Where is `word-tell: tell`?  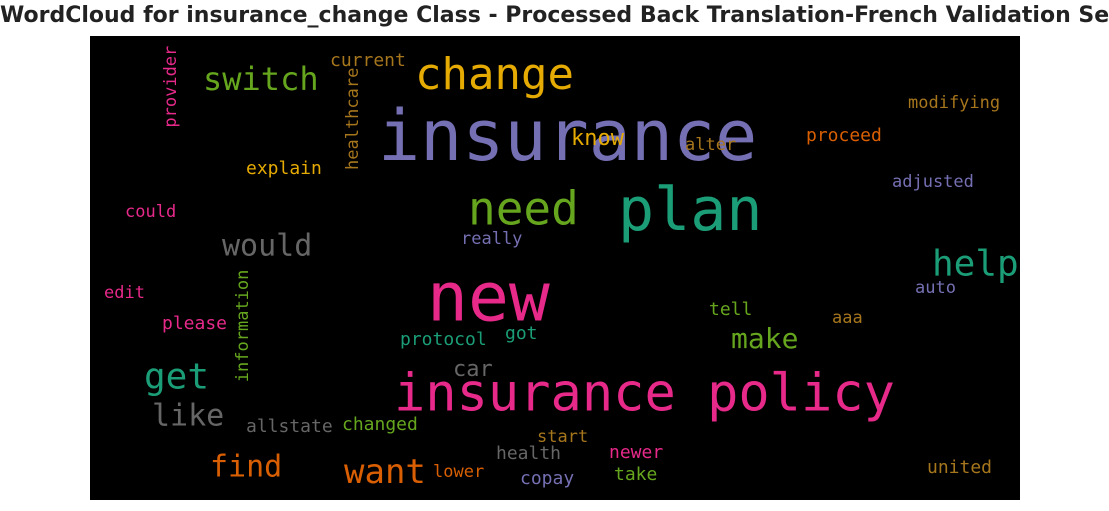 word-tell: tell is located at coordinates (730, 309).